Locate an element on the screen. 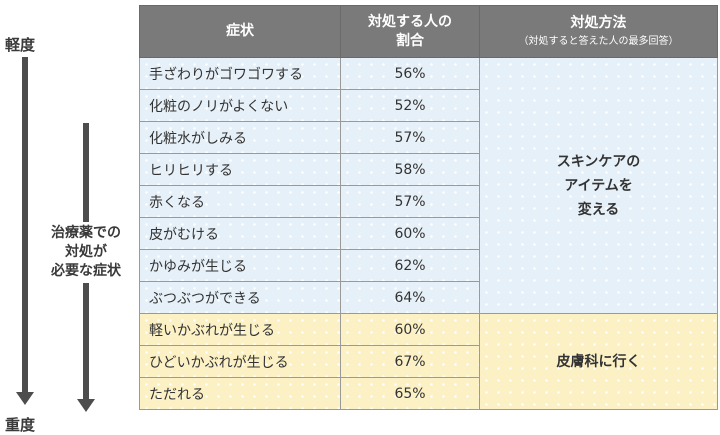 This screenshot has height=435, width=720. treatment-arrow-head is located at coordinates (86, 405).